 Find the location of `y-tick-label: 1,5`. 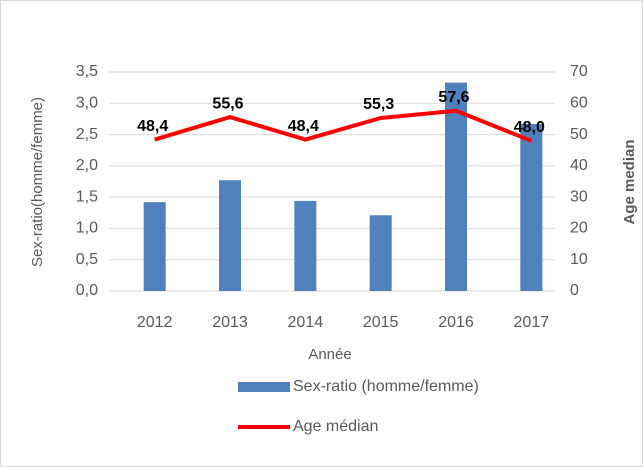

y-tick-label: 1,5 is located at coordinates (87, 196).